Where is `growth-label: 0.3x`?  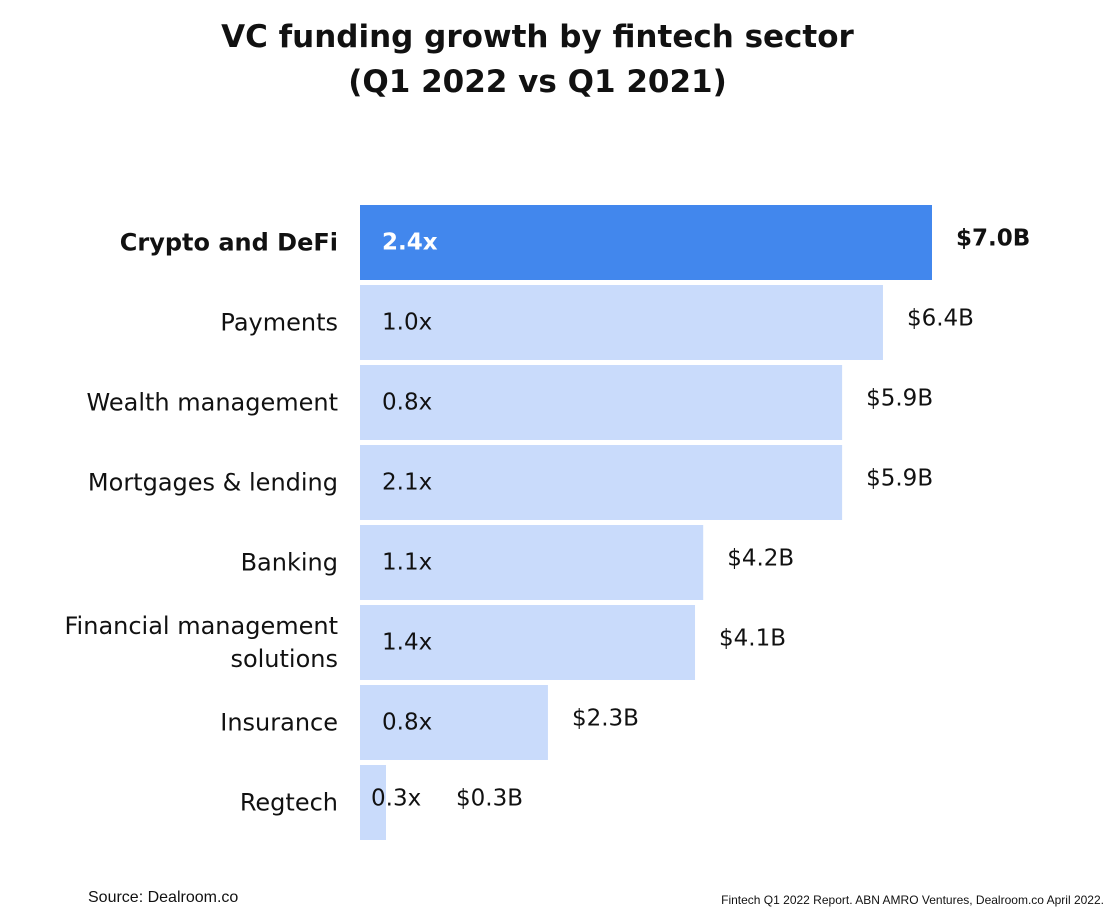 growth-label: 0.3x is located at coordinates (396, 799).